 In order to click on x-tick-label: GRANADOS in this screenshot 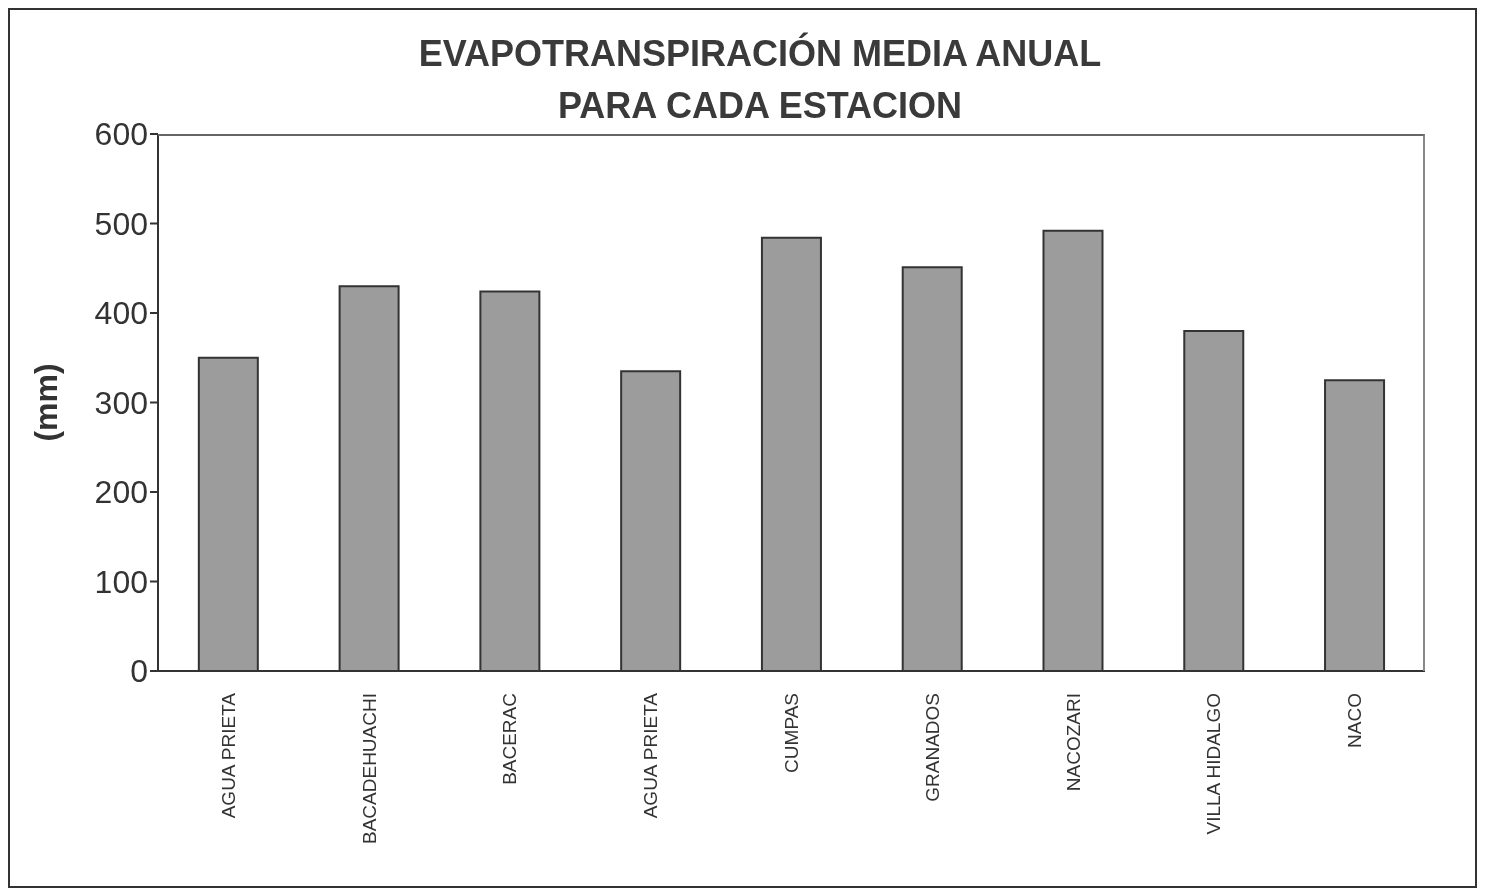, I will do `click(932, 747)`.